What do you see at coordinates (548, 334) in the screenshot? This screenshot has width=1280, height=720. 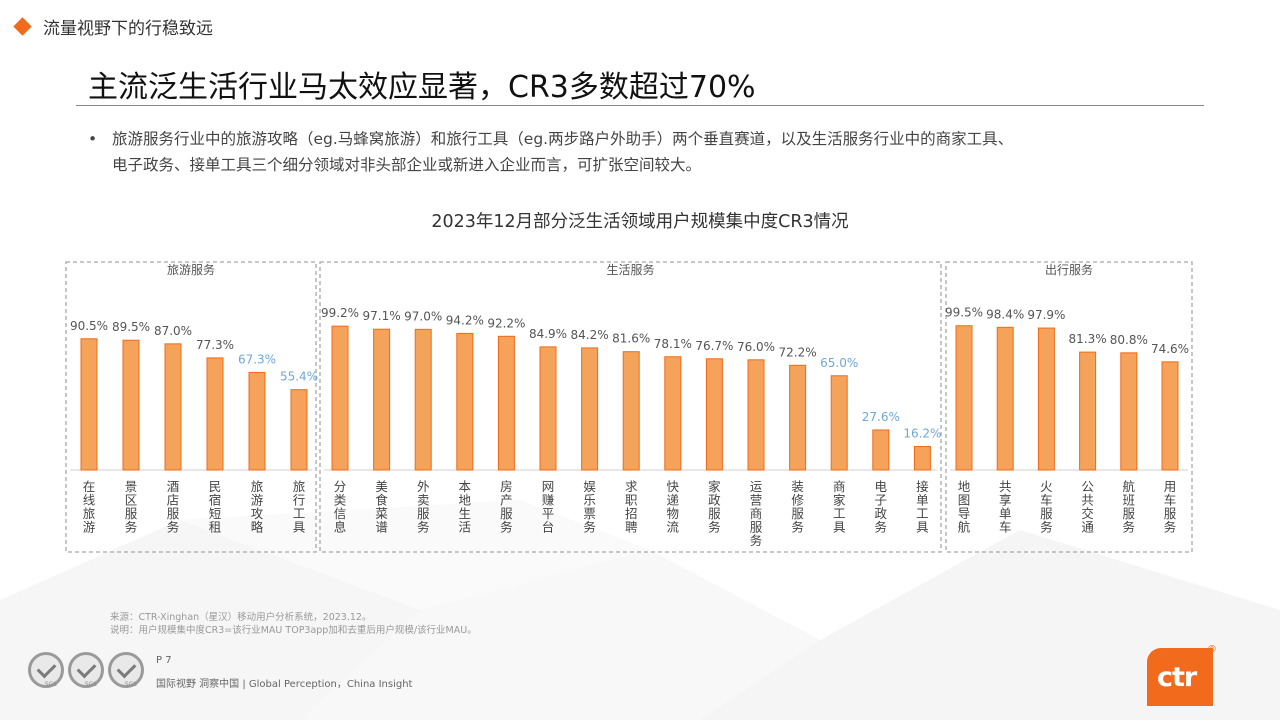 I see `data-label: 84.9%` at bounding box center [548, 334].